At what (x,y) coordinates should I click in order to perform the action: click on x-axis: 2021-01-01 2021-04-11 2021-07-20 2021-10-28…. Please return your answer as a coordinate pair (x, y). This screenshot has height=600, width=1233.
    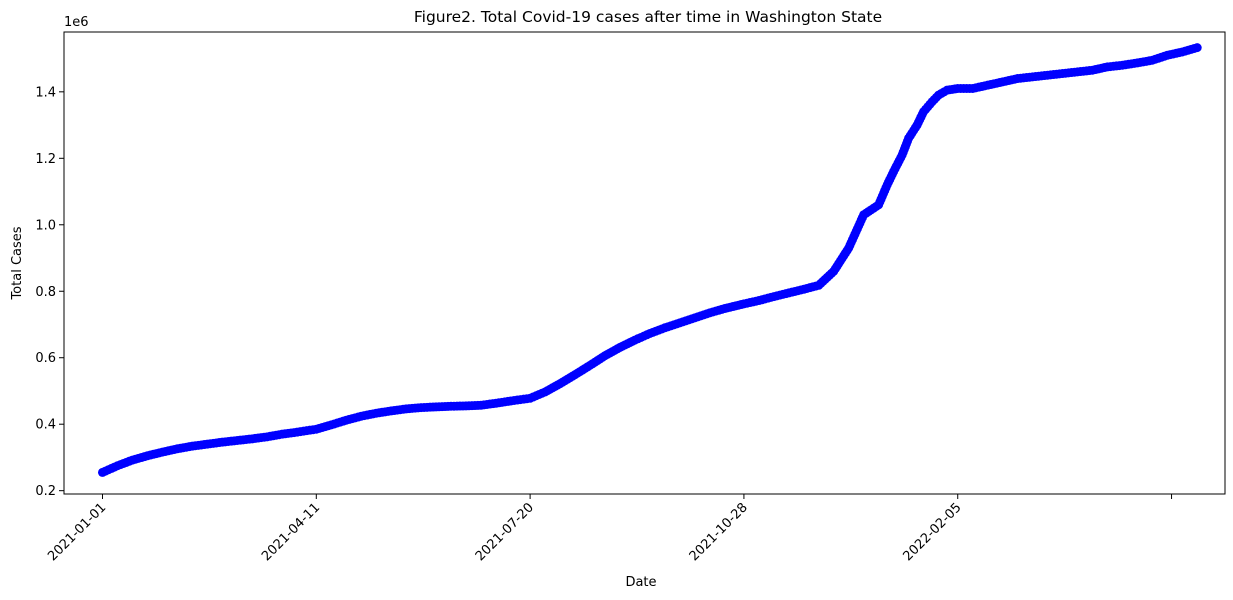
    Looking at the image, I should click on (609, 529).